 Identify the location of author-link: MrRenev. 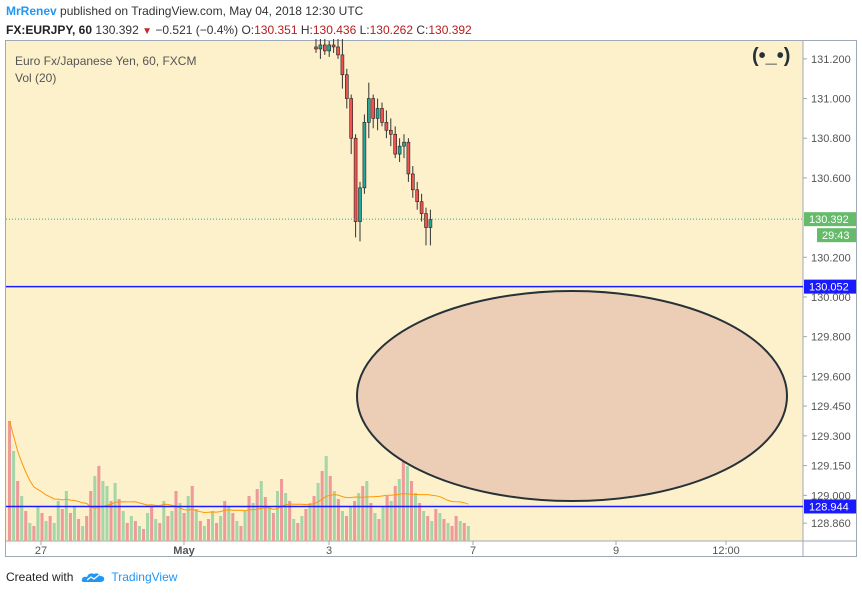
(31, 11).